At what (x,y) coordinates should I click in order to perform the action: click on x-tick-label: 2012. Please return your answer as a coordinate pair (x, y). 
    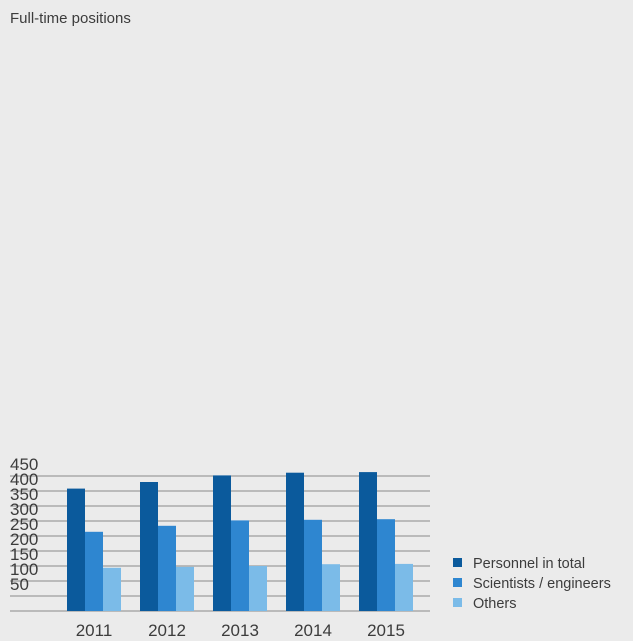
    Looking at the image, I should click on (167, 630).